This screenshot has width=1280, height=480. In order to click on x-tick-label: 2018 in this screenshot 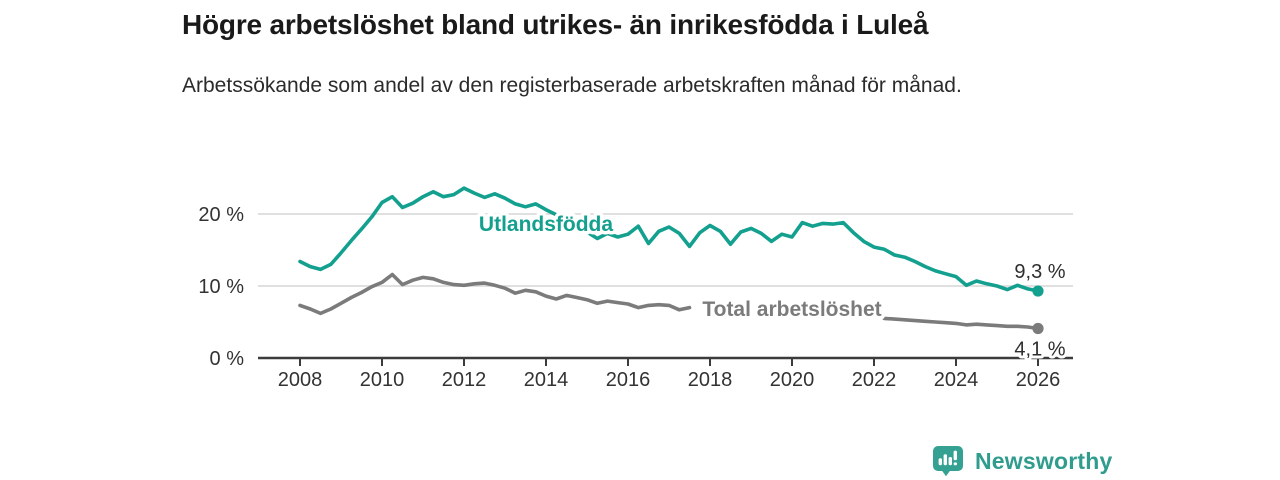, I will do `click(710, 380)`.